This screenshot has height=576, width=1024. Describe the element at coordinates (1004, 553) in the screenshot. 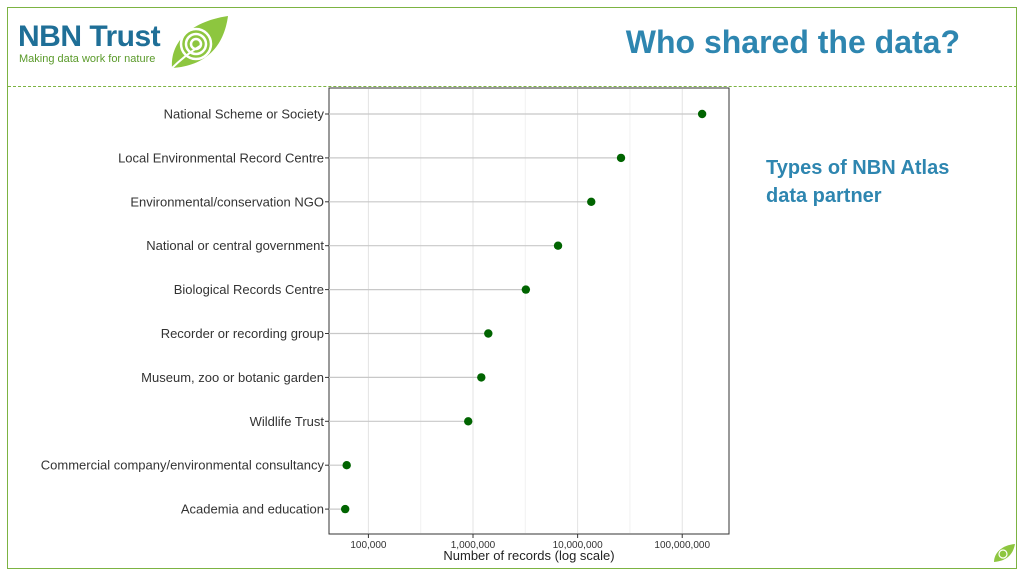

I see `corner-leaf-icon` at that location.